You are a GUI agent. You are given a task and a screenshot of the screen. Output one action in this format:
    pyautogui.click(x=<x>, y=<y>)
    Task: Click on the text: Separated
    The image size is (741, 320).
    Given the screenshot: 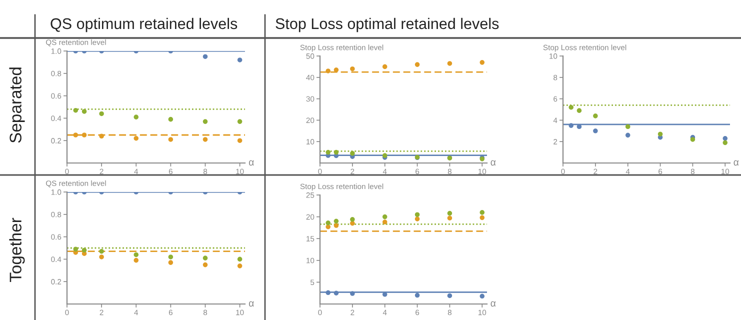 What is the action you would take?
    pyautogui.click(x=17, y=105)
    